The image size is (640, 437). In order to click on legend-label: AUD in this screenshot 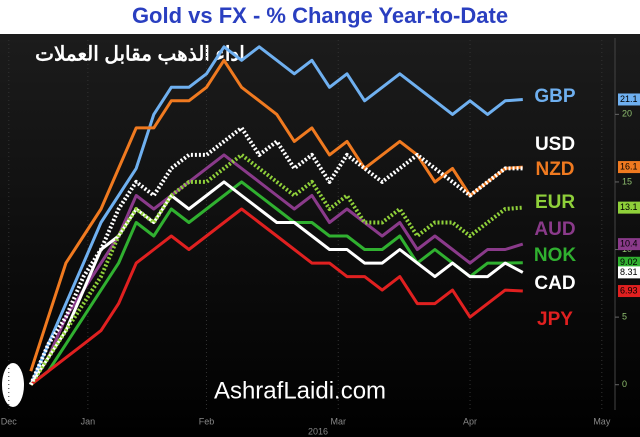, I will do `click(554, 229)`.